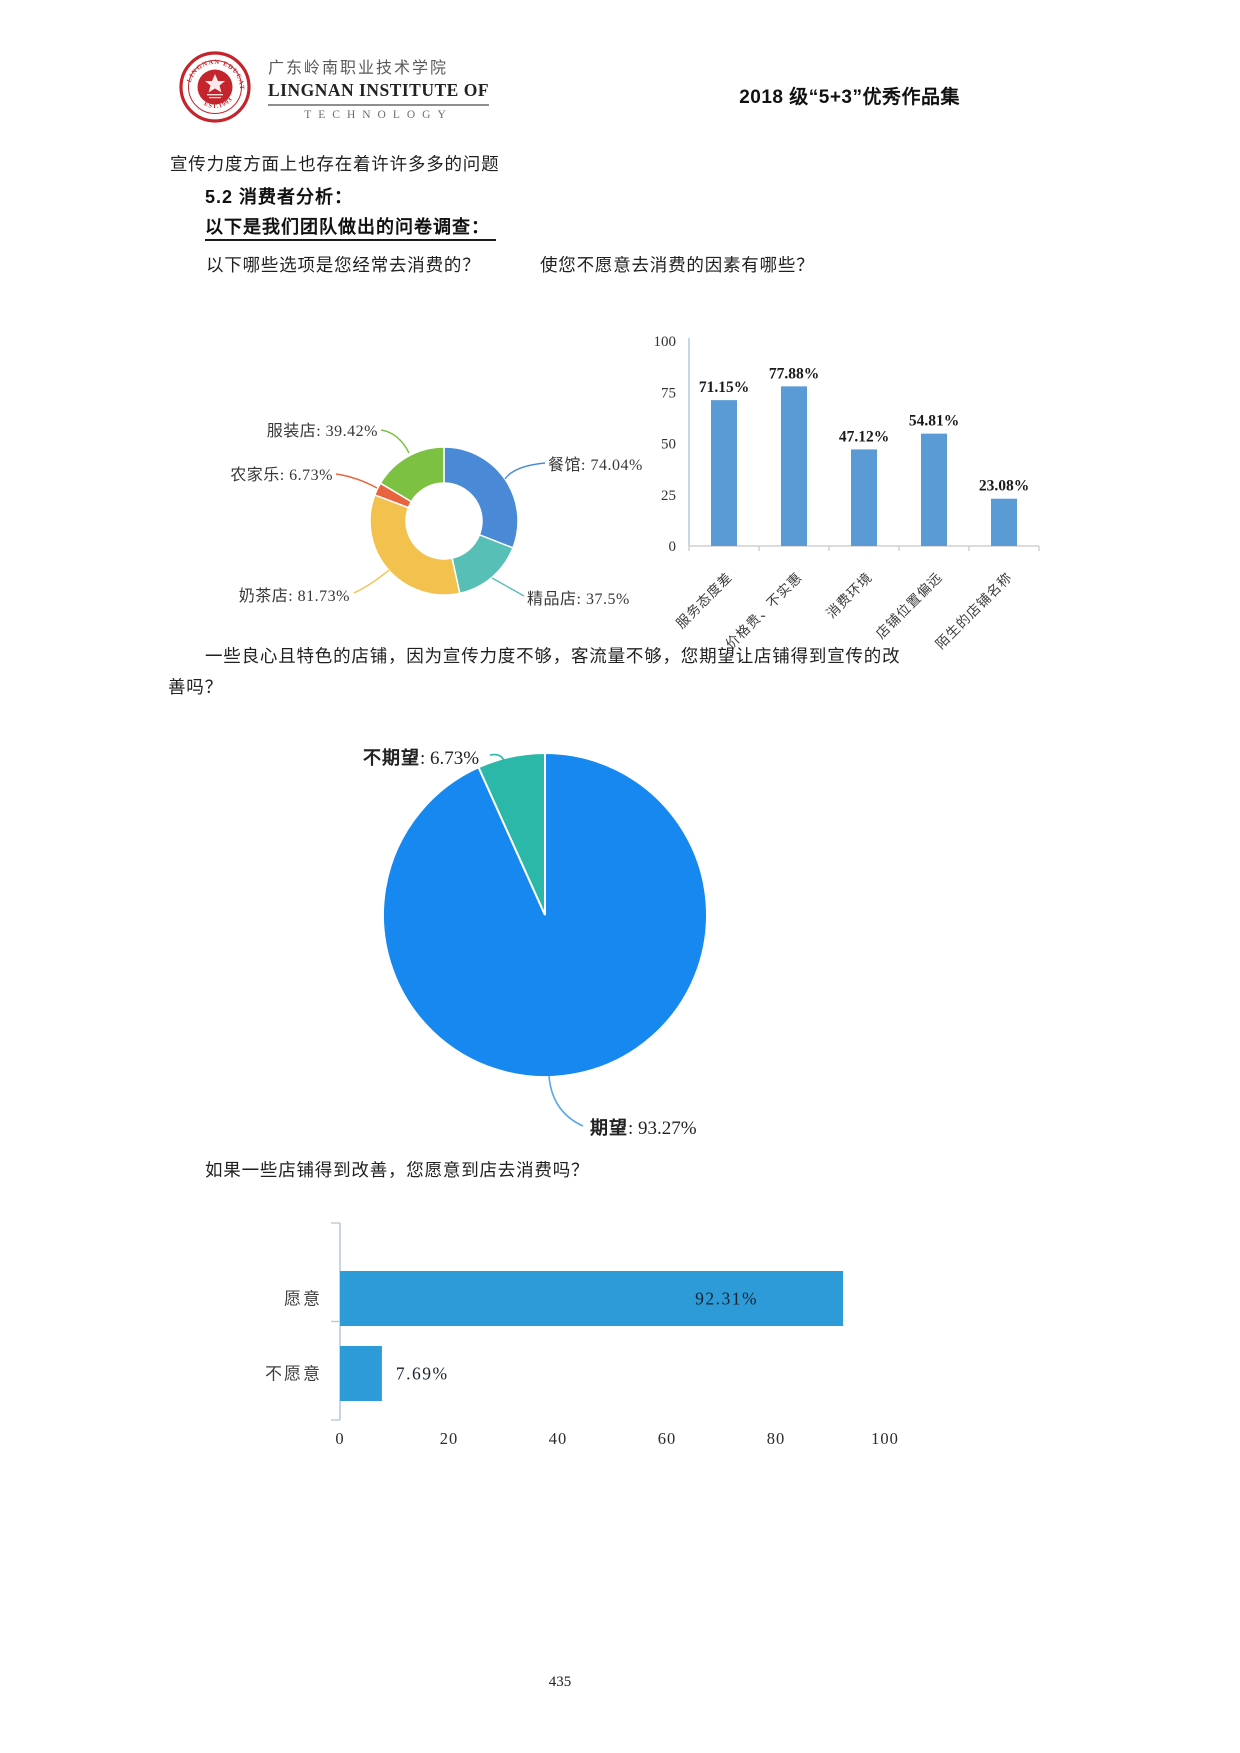 This screenshot has height=1753, width=1240. Describe the element at coordinates (281, 475) in the screenshot. I see `donut-label: 农家乐: 6.73%` at that location.